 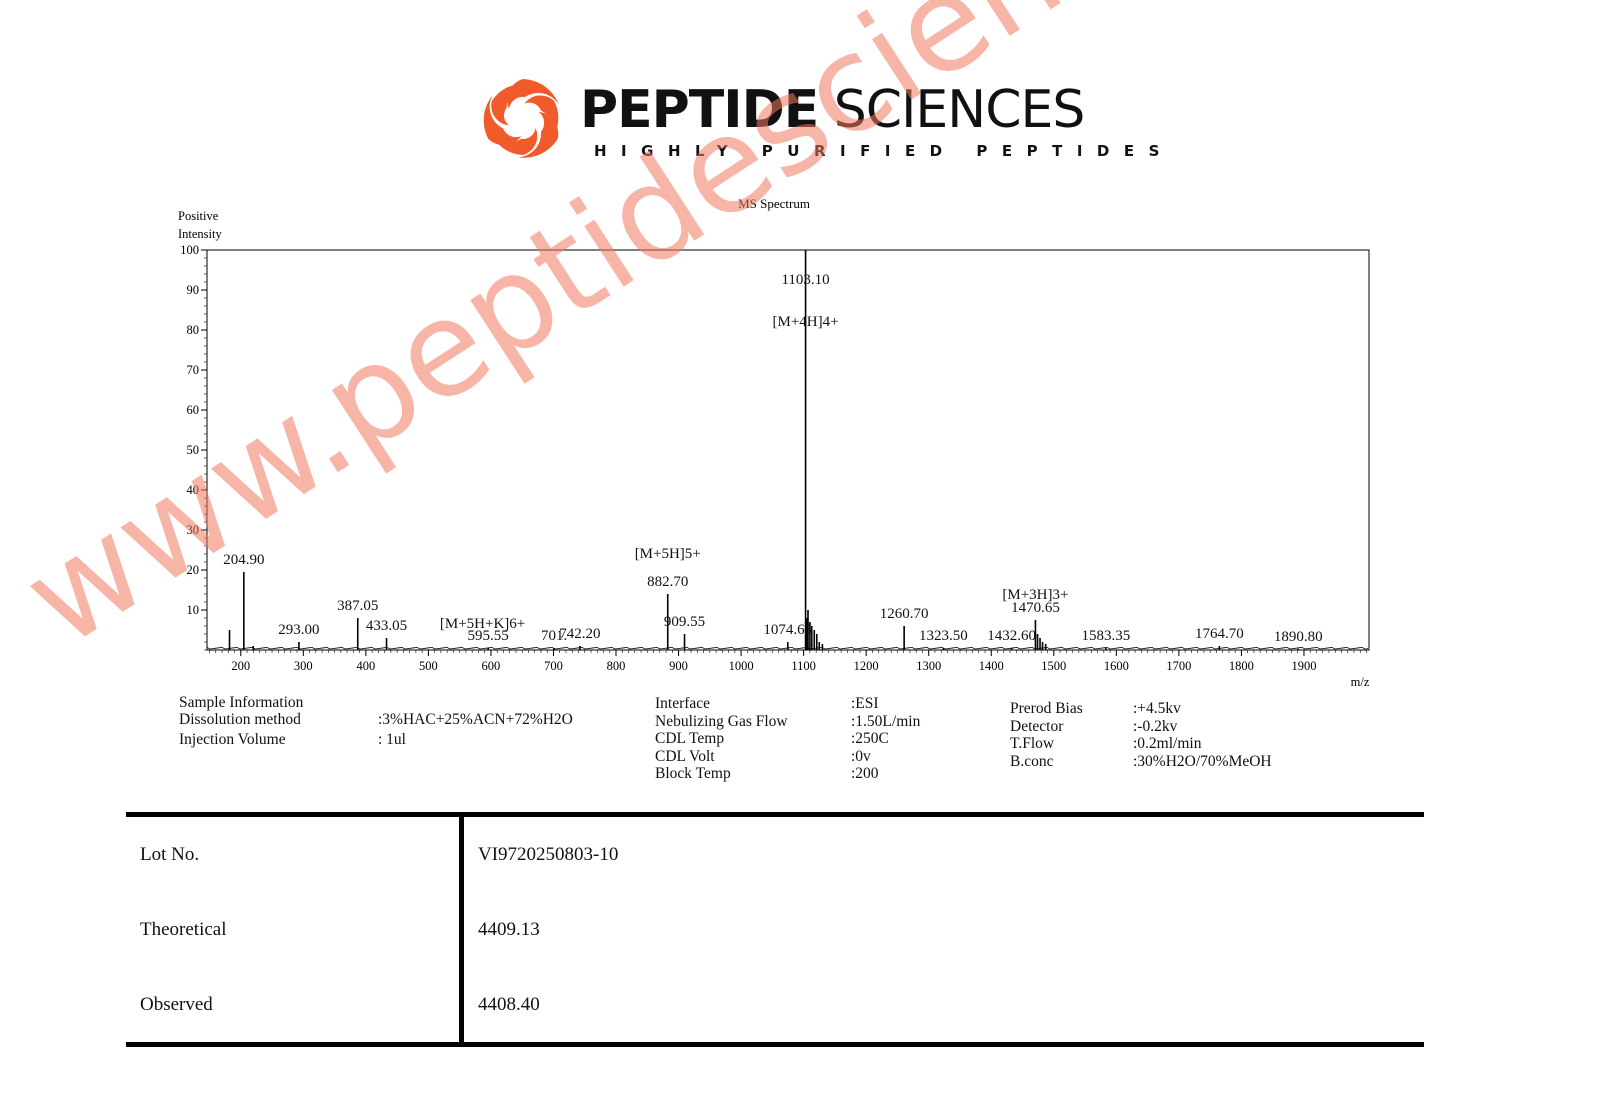 What do you see at coordinates (232, 739) in the screenshot?
I see `injection-volume-label: Injection Volume` at bounding box center [232, 739].